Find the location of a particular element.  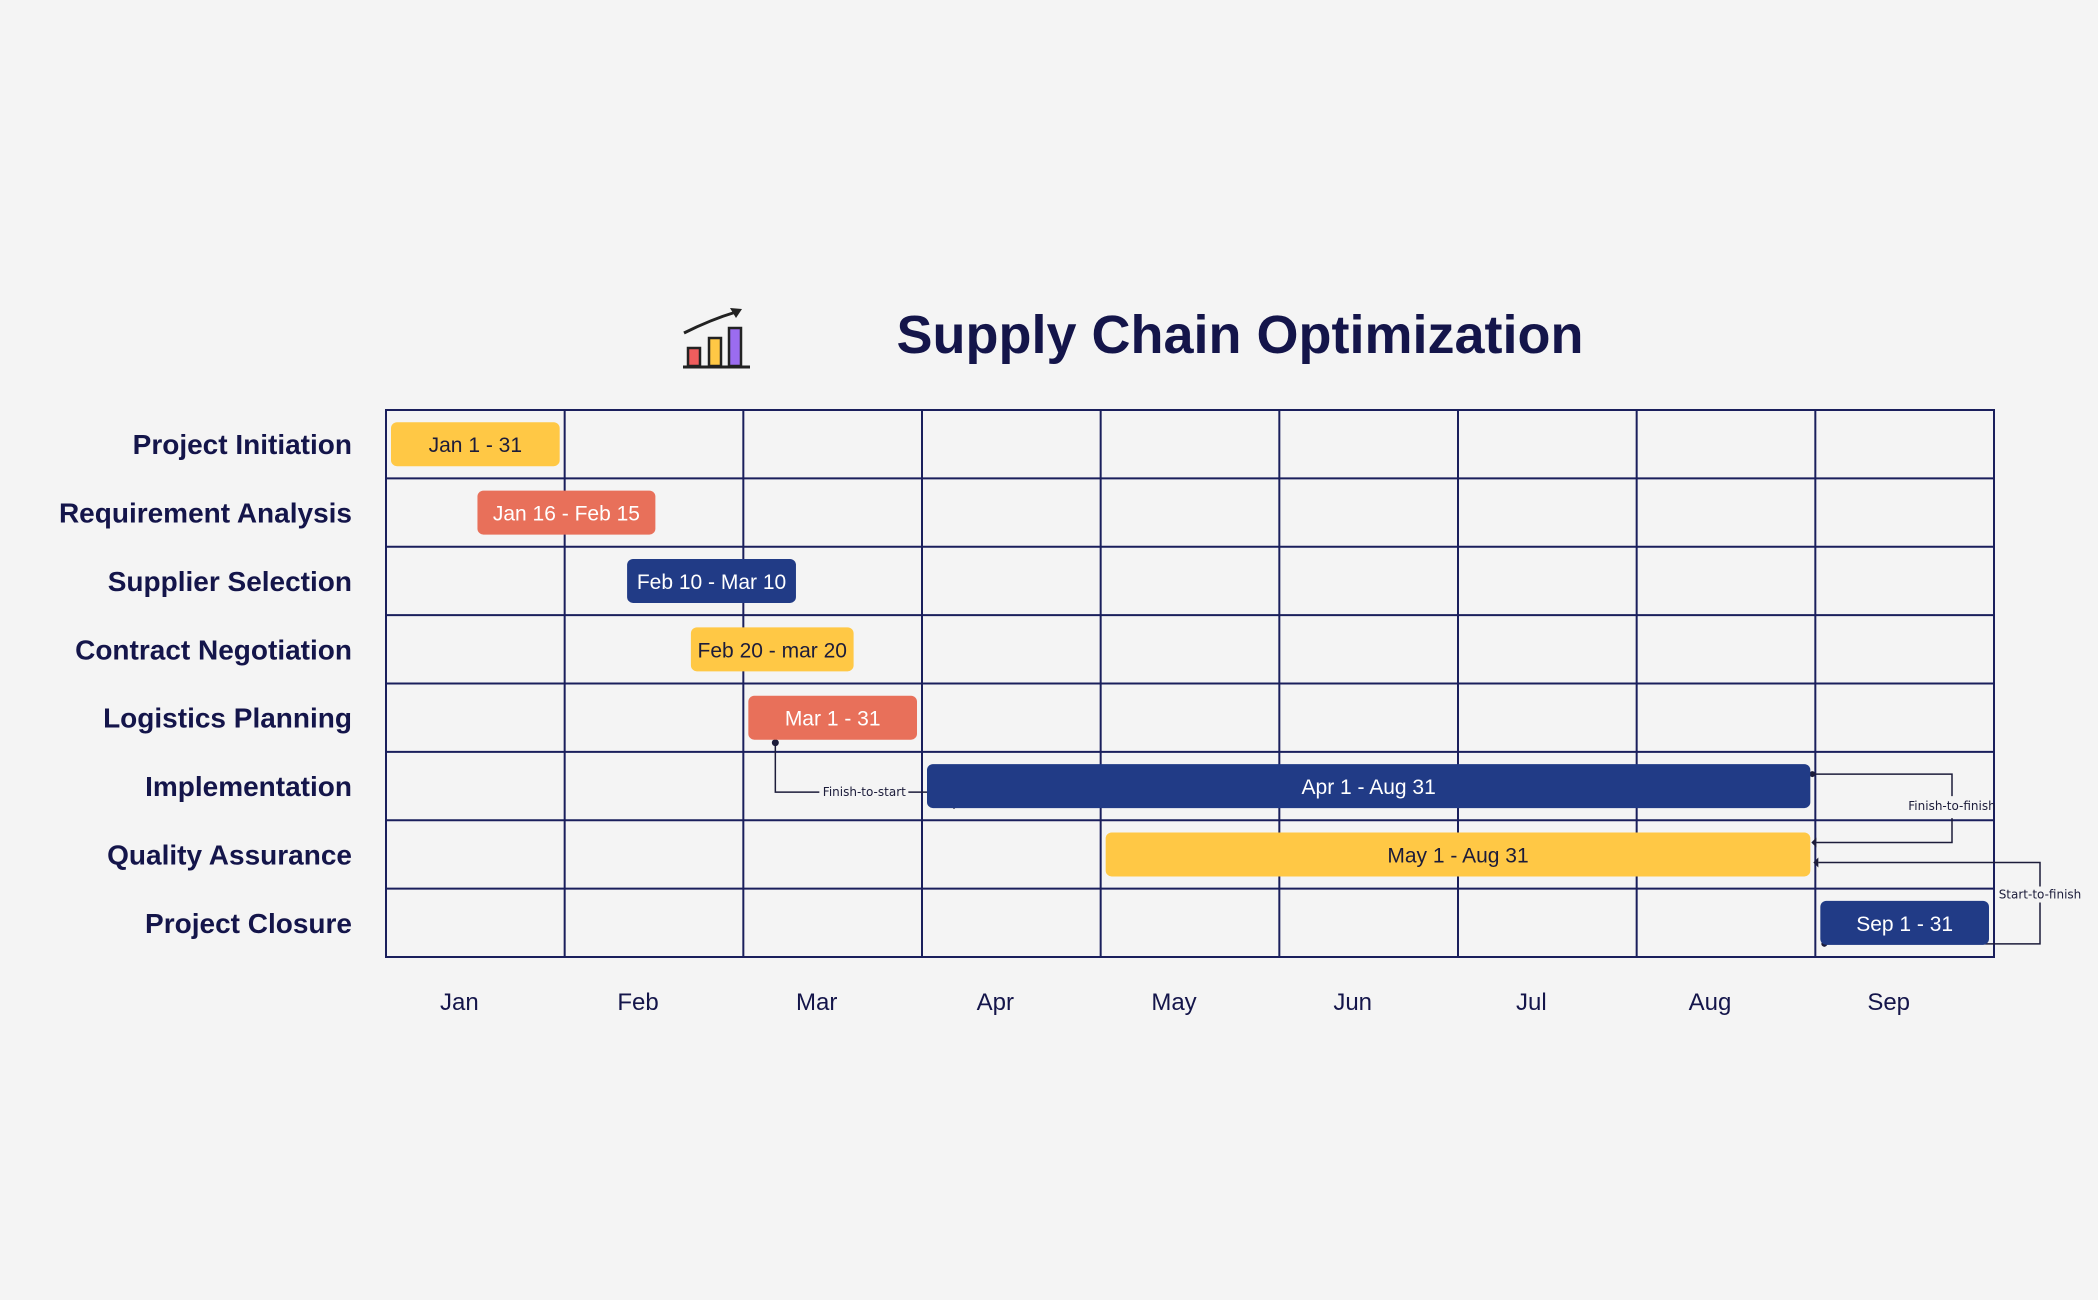

task-bar-label: Mar 1 - 31 is located at coordinates (833, 719).